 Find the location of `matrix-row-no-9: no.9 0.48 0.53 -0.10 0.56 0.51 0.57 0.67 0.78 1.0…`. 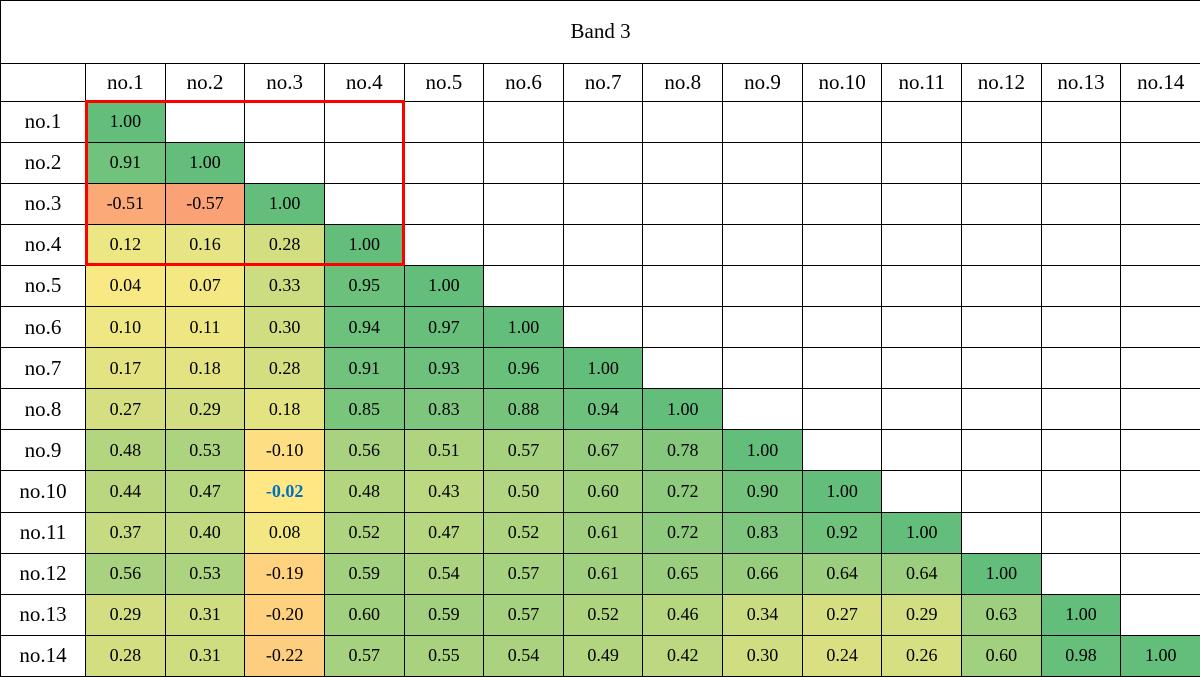

matrix-row-no-9: no.9 0.48 0.53 -0.10 0.56 0.51 0.57 0.67 0.78 1.0… is located at coordinates (600, 450).